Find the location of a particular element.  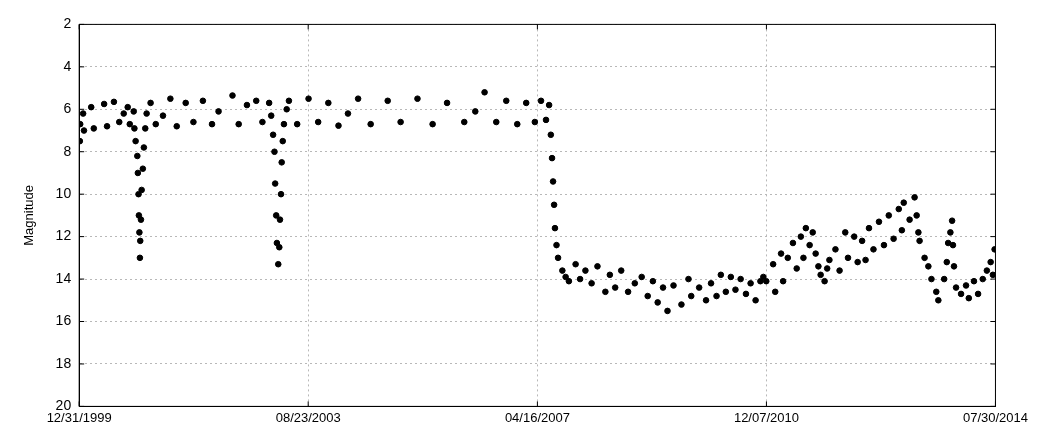

y-tick-label: 16 is located at coordinates (63, 320).